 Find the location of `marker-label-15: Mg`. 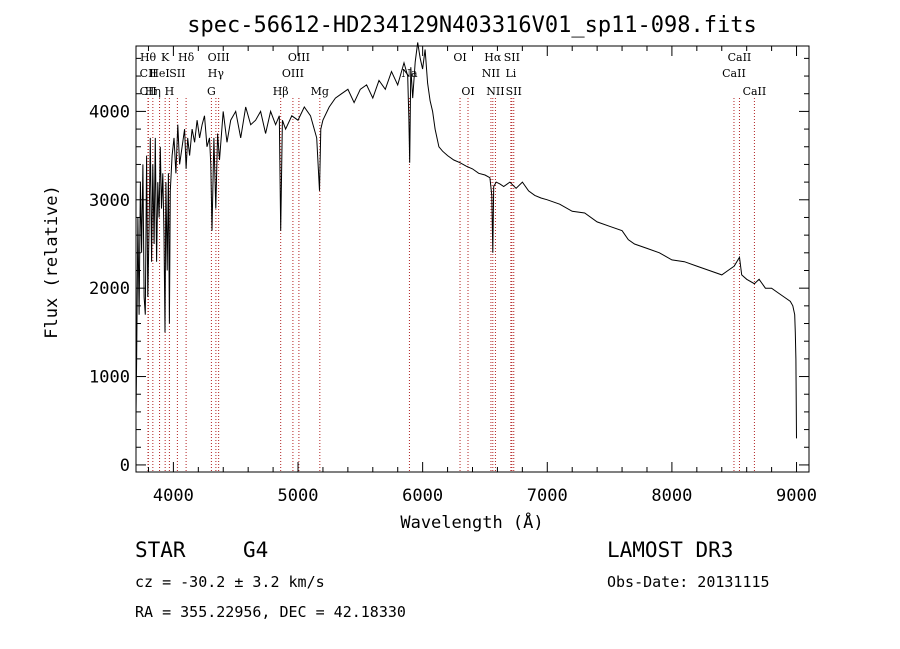

marker-label-15: Mg is located at coordinates (320, 91).